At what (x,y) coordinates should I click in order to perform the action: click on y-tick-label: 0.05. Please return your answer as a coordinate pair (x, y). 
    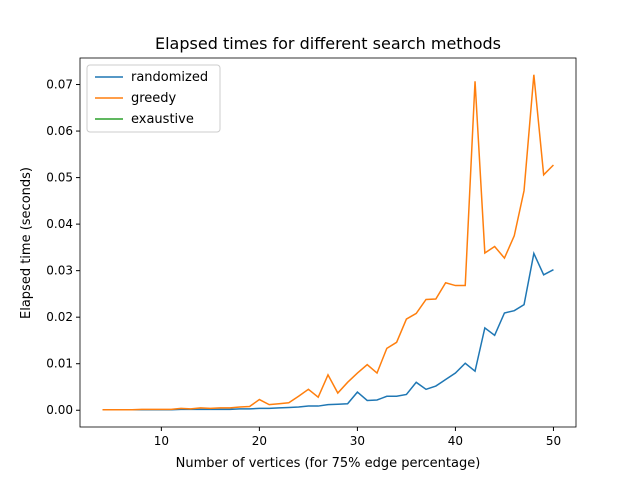
    Looking at the image, I should click on (59, 178).